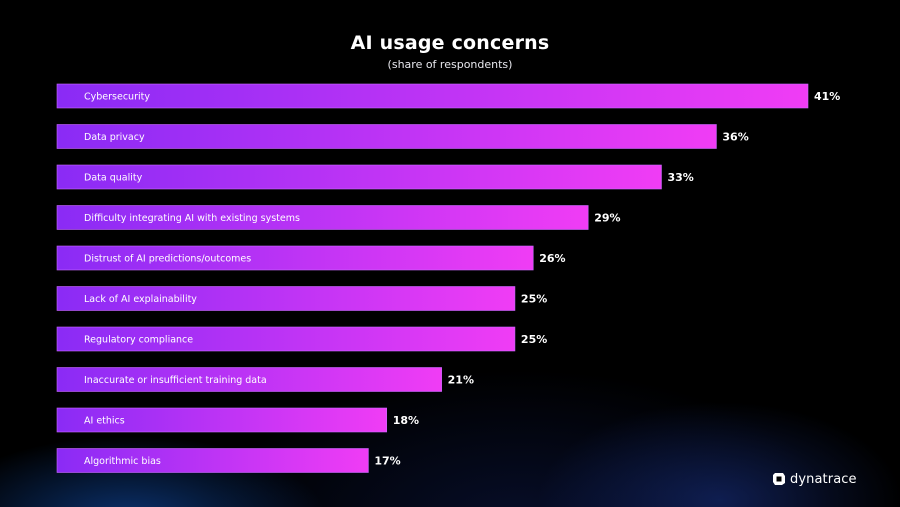 The width and height of the screenshot is (900, 507). I want to click on bar-category-label: Inaccurate or insufficient training data, so click(175, 380).